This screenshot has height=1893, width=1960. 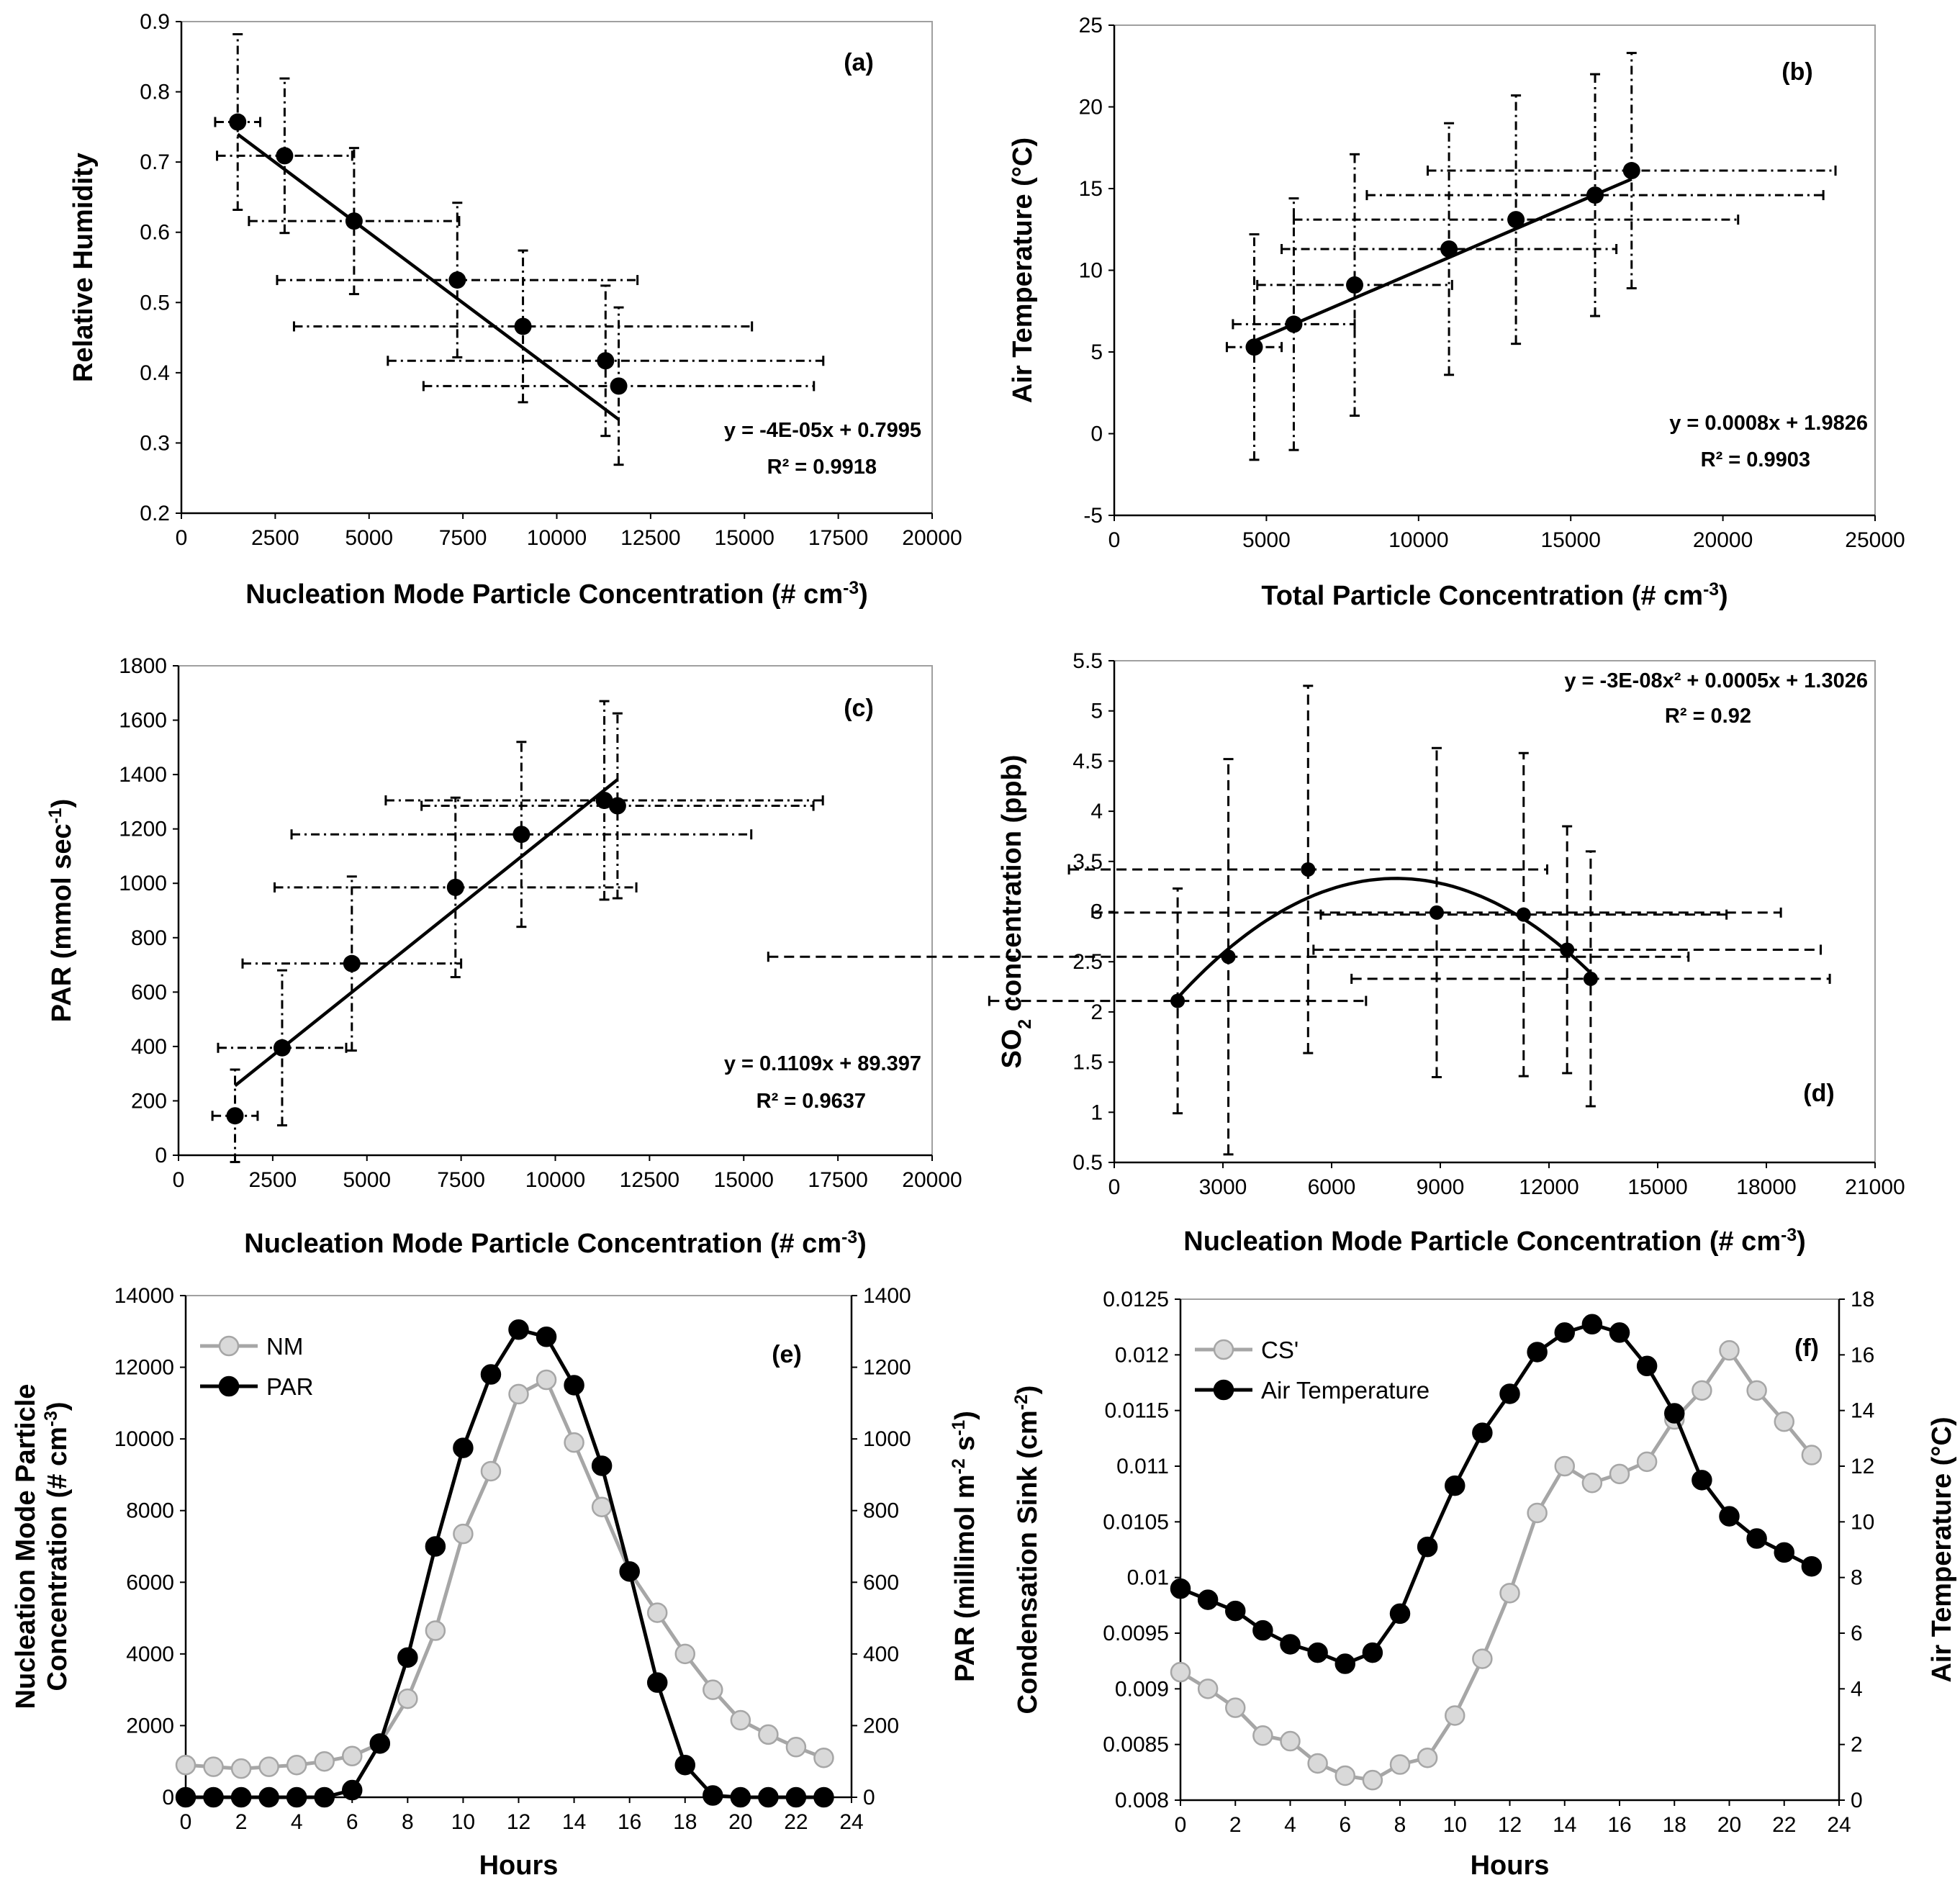 What do you see at coordinates (1455, 1825) in the screenshot?
I see `x-tick-label: 10` at bounding box center [1455, 1825].